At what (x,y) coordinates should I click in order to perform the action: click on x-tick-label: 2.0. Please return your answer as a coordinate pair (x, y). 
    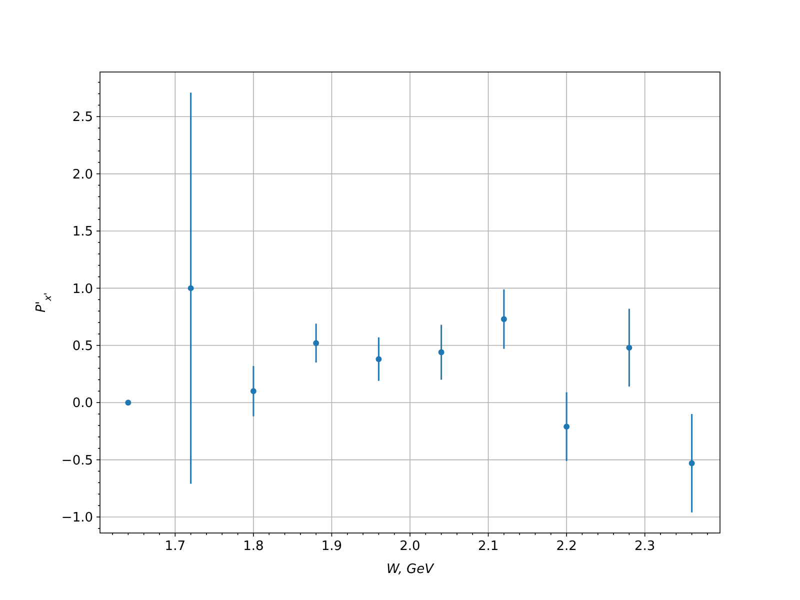
    Looking at the image, I should click on (410, 546).